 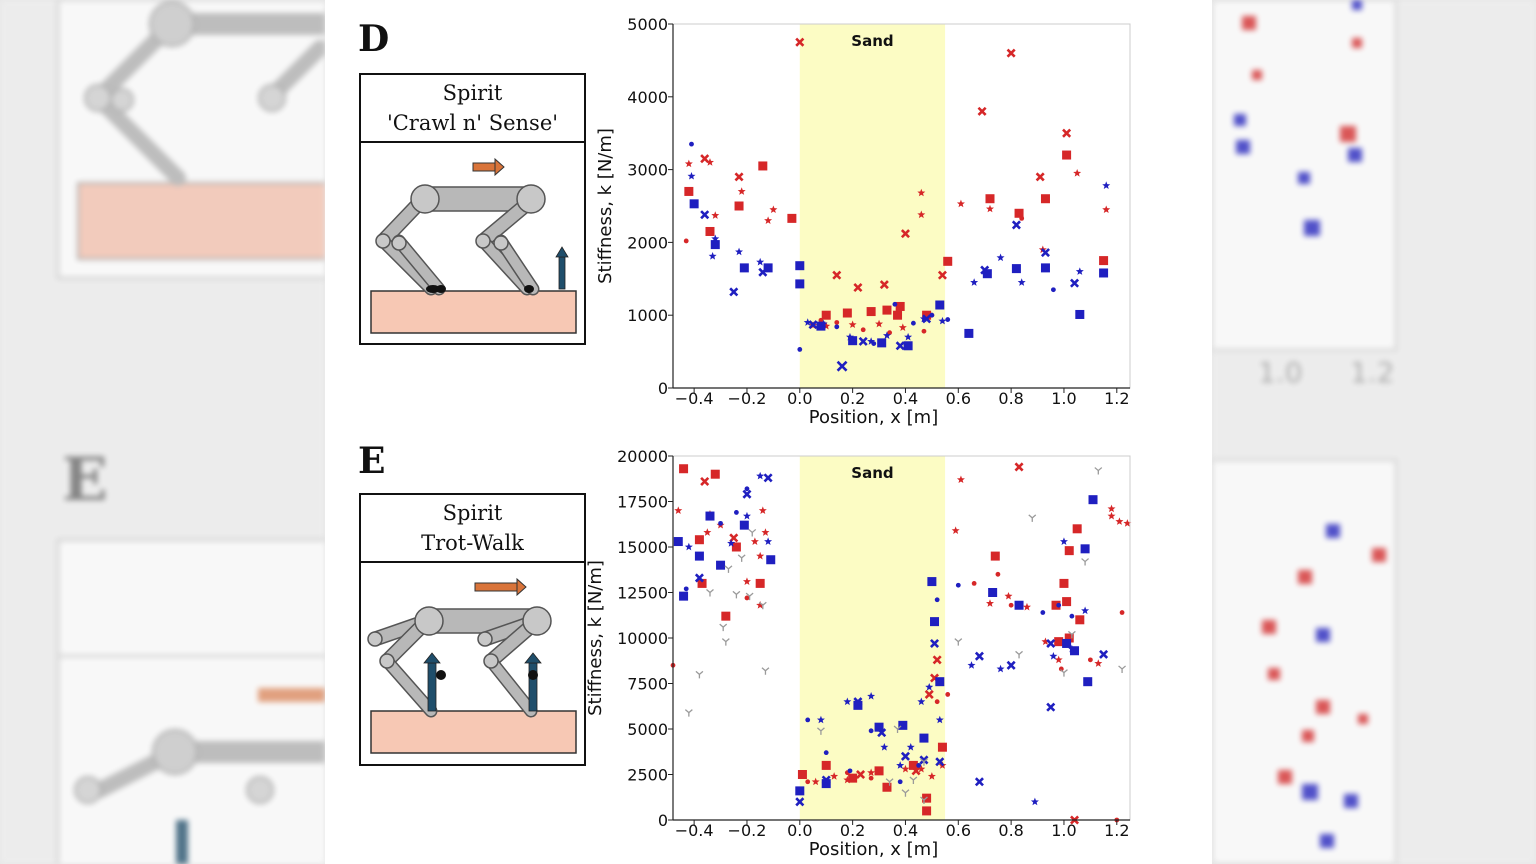 What do you see at coordinates (642, 593) in the screenshot?
I see `y-tick-label: 12500` at bounding box center [642, 593].